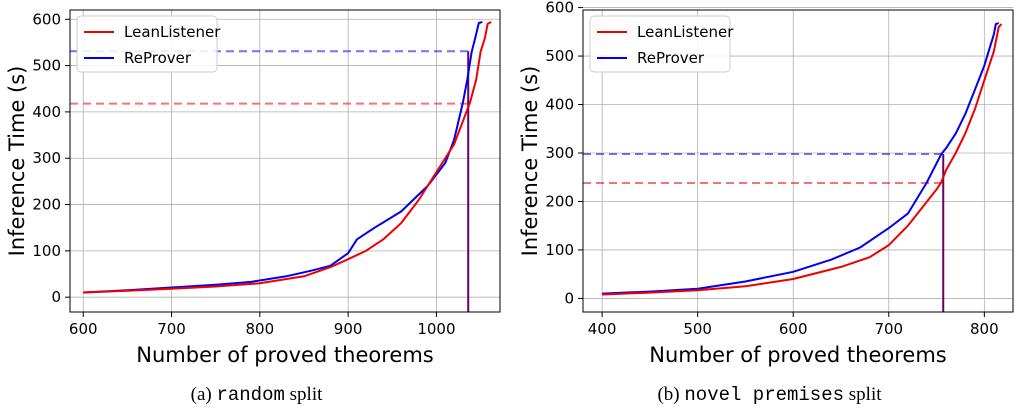 The height and width of the screenshot is (413, 1026). Describe the element at coordinates (697, 329) in the screenshot. I see `x-tick-label: 500` at that location.